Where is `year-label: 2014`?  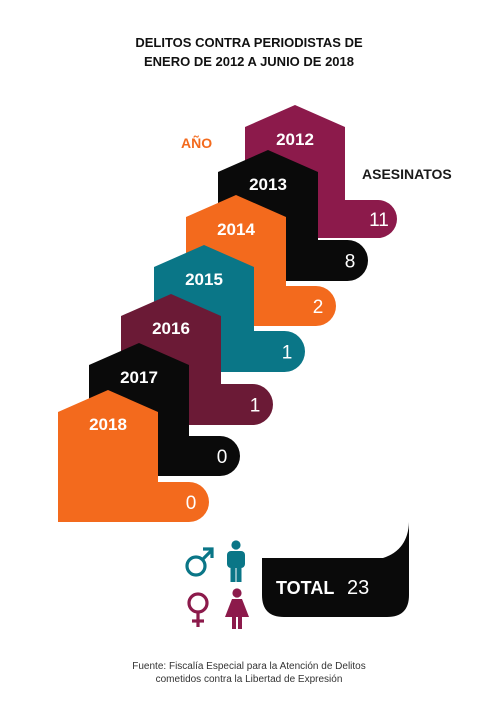
year-label: 2014 is located at coordinates (236, 229).